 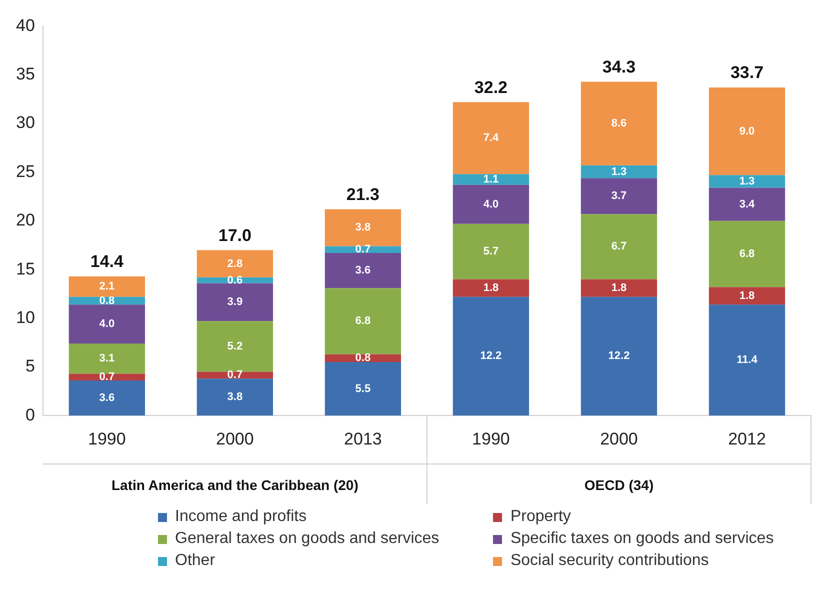 What do you see at coordinates (747, 438) in the screenshot?
I see `x-tick-label: 2012` at bounding box center [747, 438].